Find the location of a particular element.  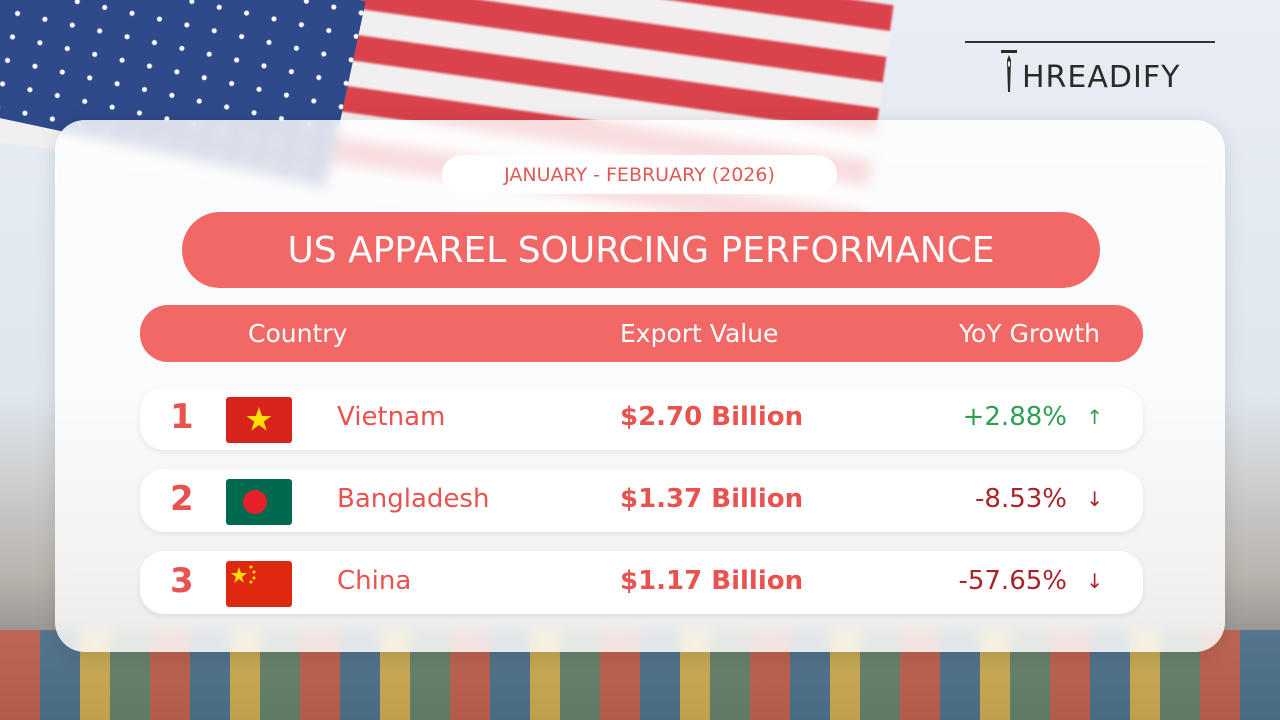

table-row: 3 China $1.17 Billion -57.65% ↓ is located at coordinates (641, 582).